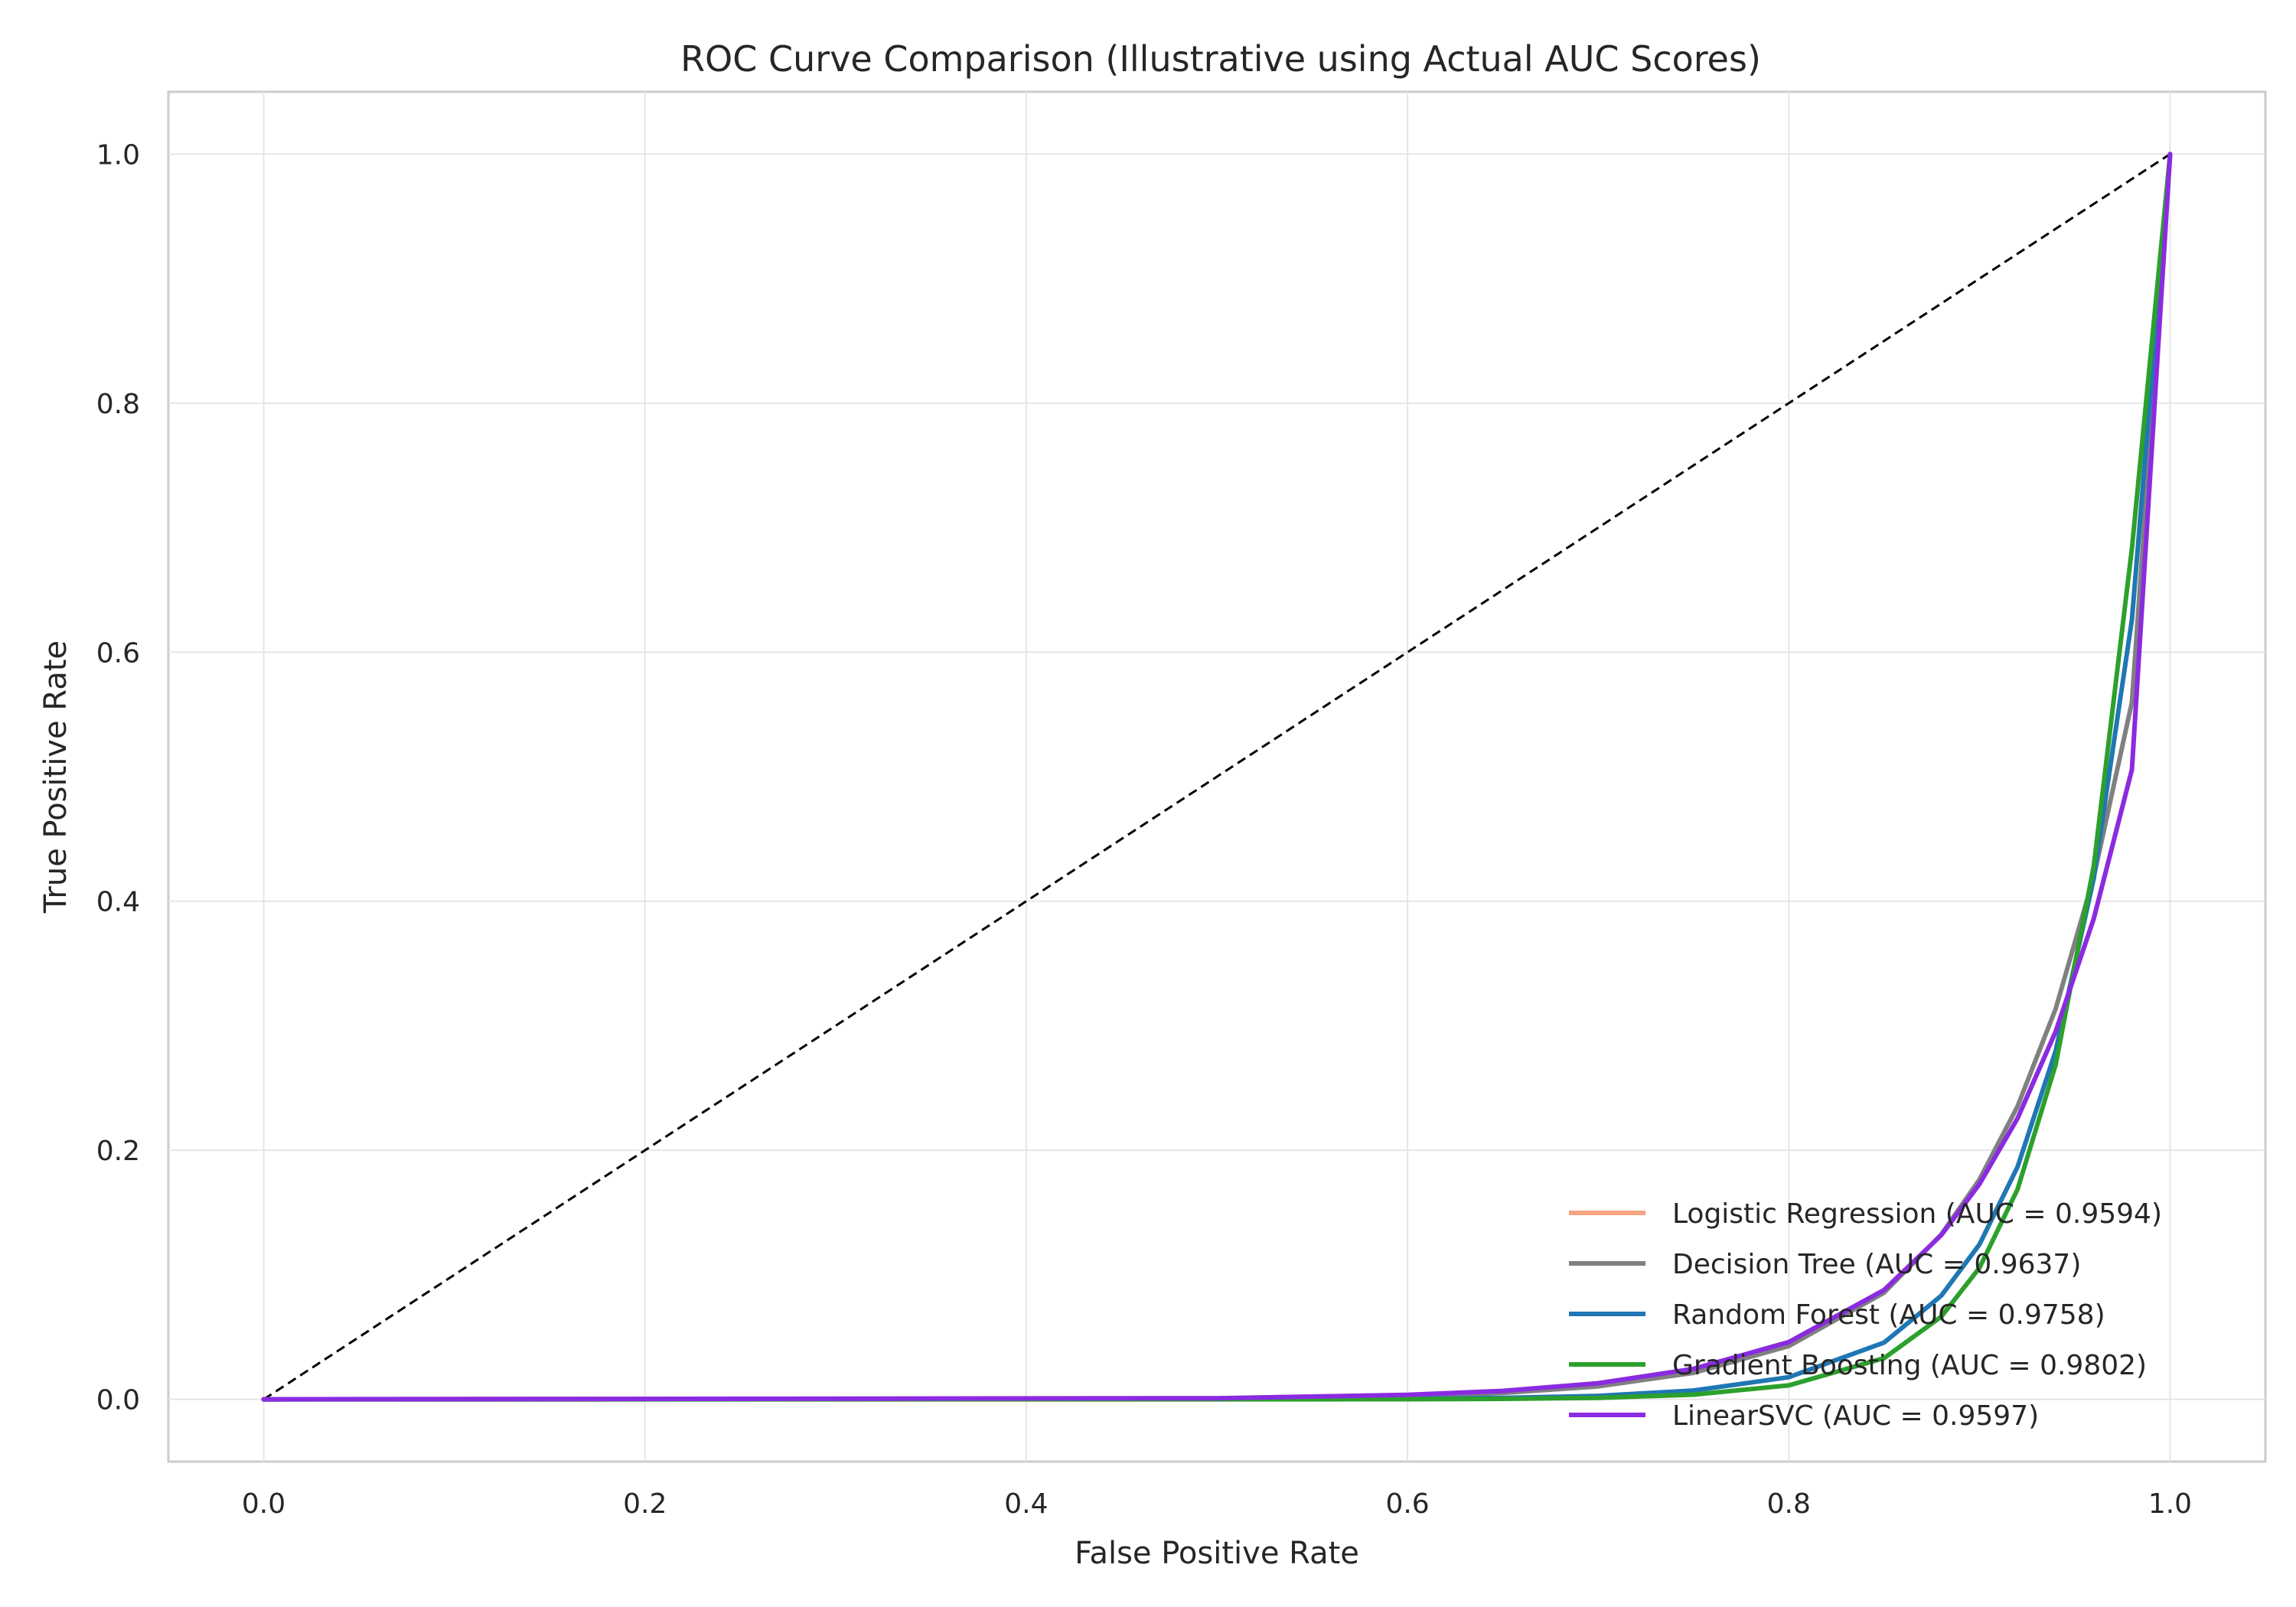  Describe the element at coordinates (118, 155) in the screenshot. I see `y-tick-label: 1.0` at that location.